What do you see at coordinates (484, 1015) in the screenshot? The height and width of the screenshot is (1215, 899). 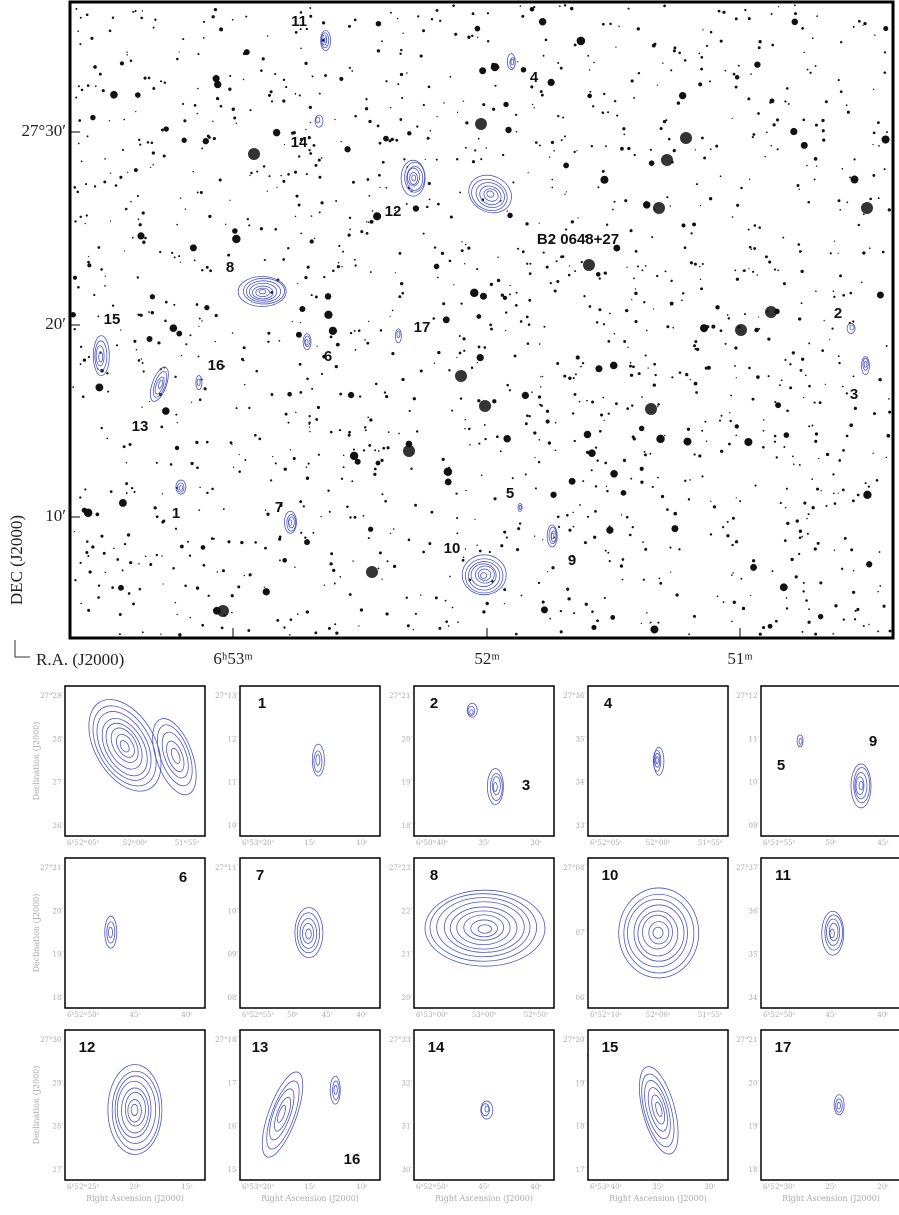 I see `panel-x-tick-label: 53ᵐ00ˢ` at bounding box center [484, 1015].